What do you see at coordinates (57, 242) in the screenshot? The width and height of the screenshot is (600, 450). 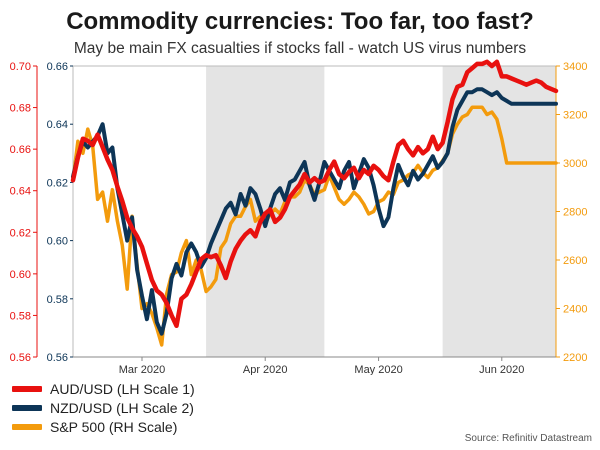 I see `left2-tick-label-2: 0.60` at bounding box center [57, 242].